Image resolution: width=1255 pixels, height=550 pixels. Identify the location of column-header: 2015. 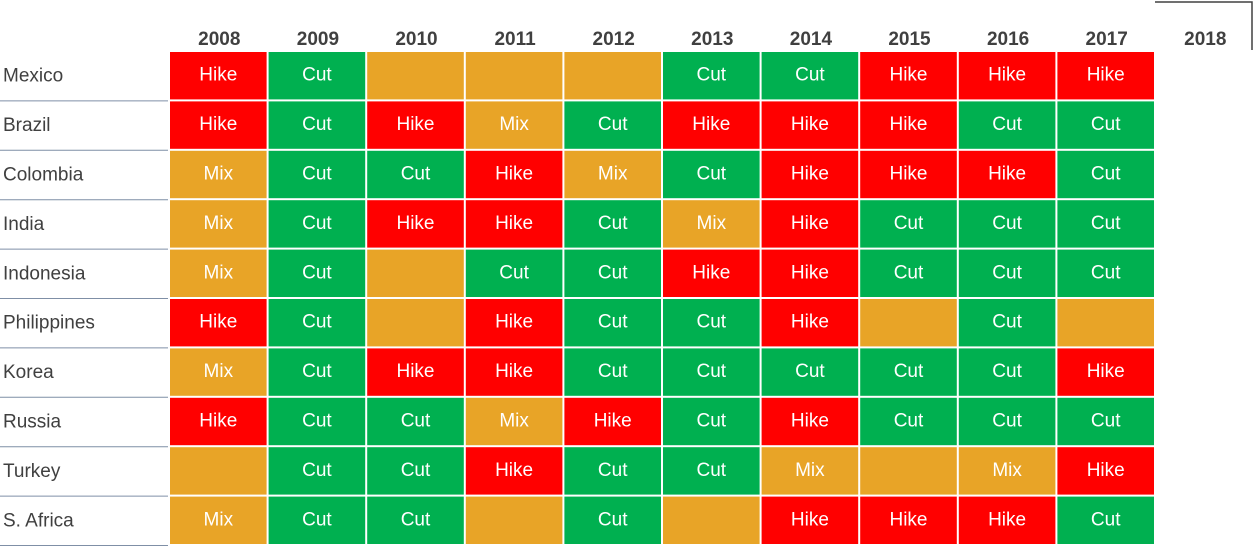
(909, 39).